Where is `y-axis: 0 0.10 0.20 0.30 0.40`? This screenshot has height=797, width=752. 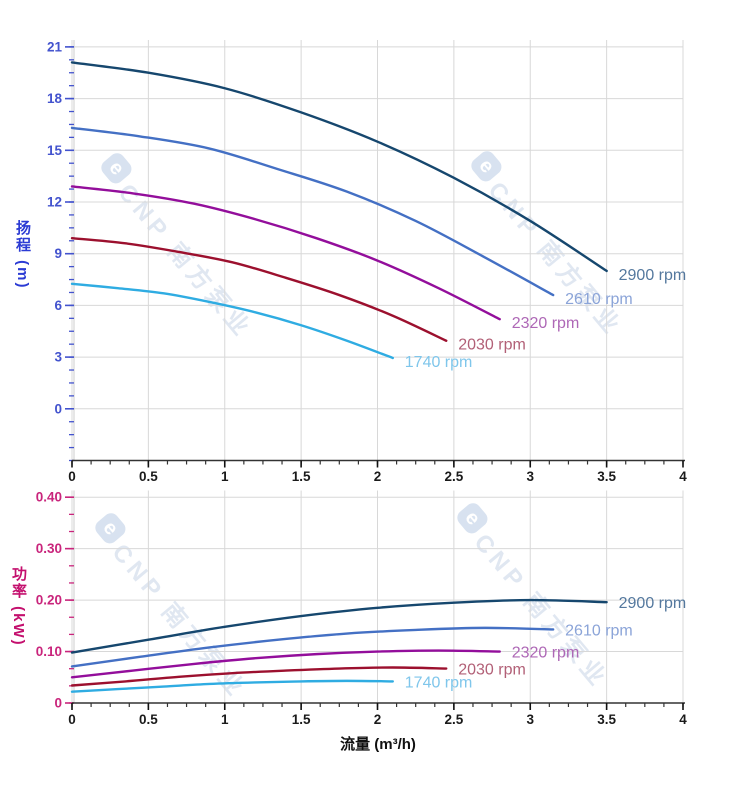 y-axis: 0 0.10 0.20 0.30 0.40 is located at coordinates (55, 600).